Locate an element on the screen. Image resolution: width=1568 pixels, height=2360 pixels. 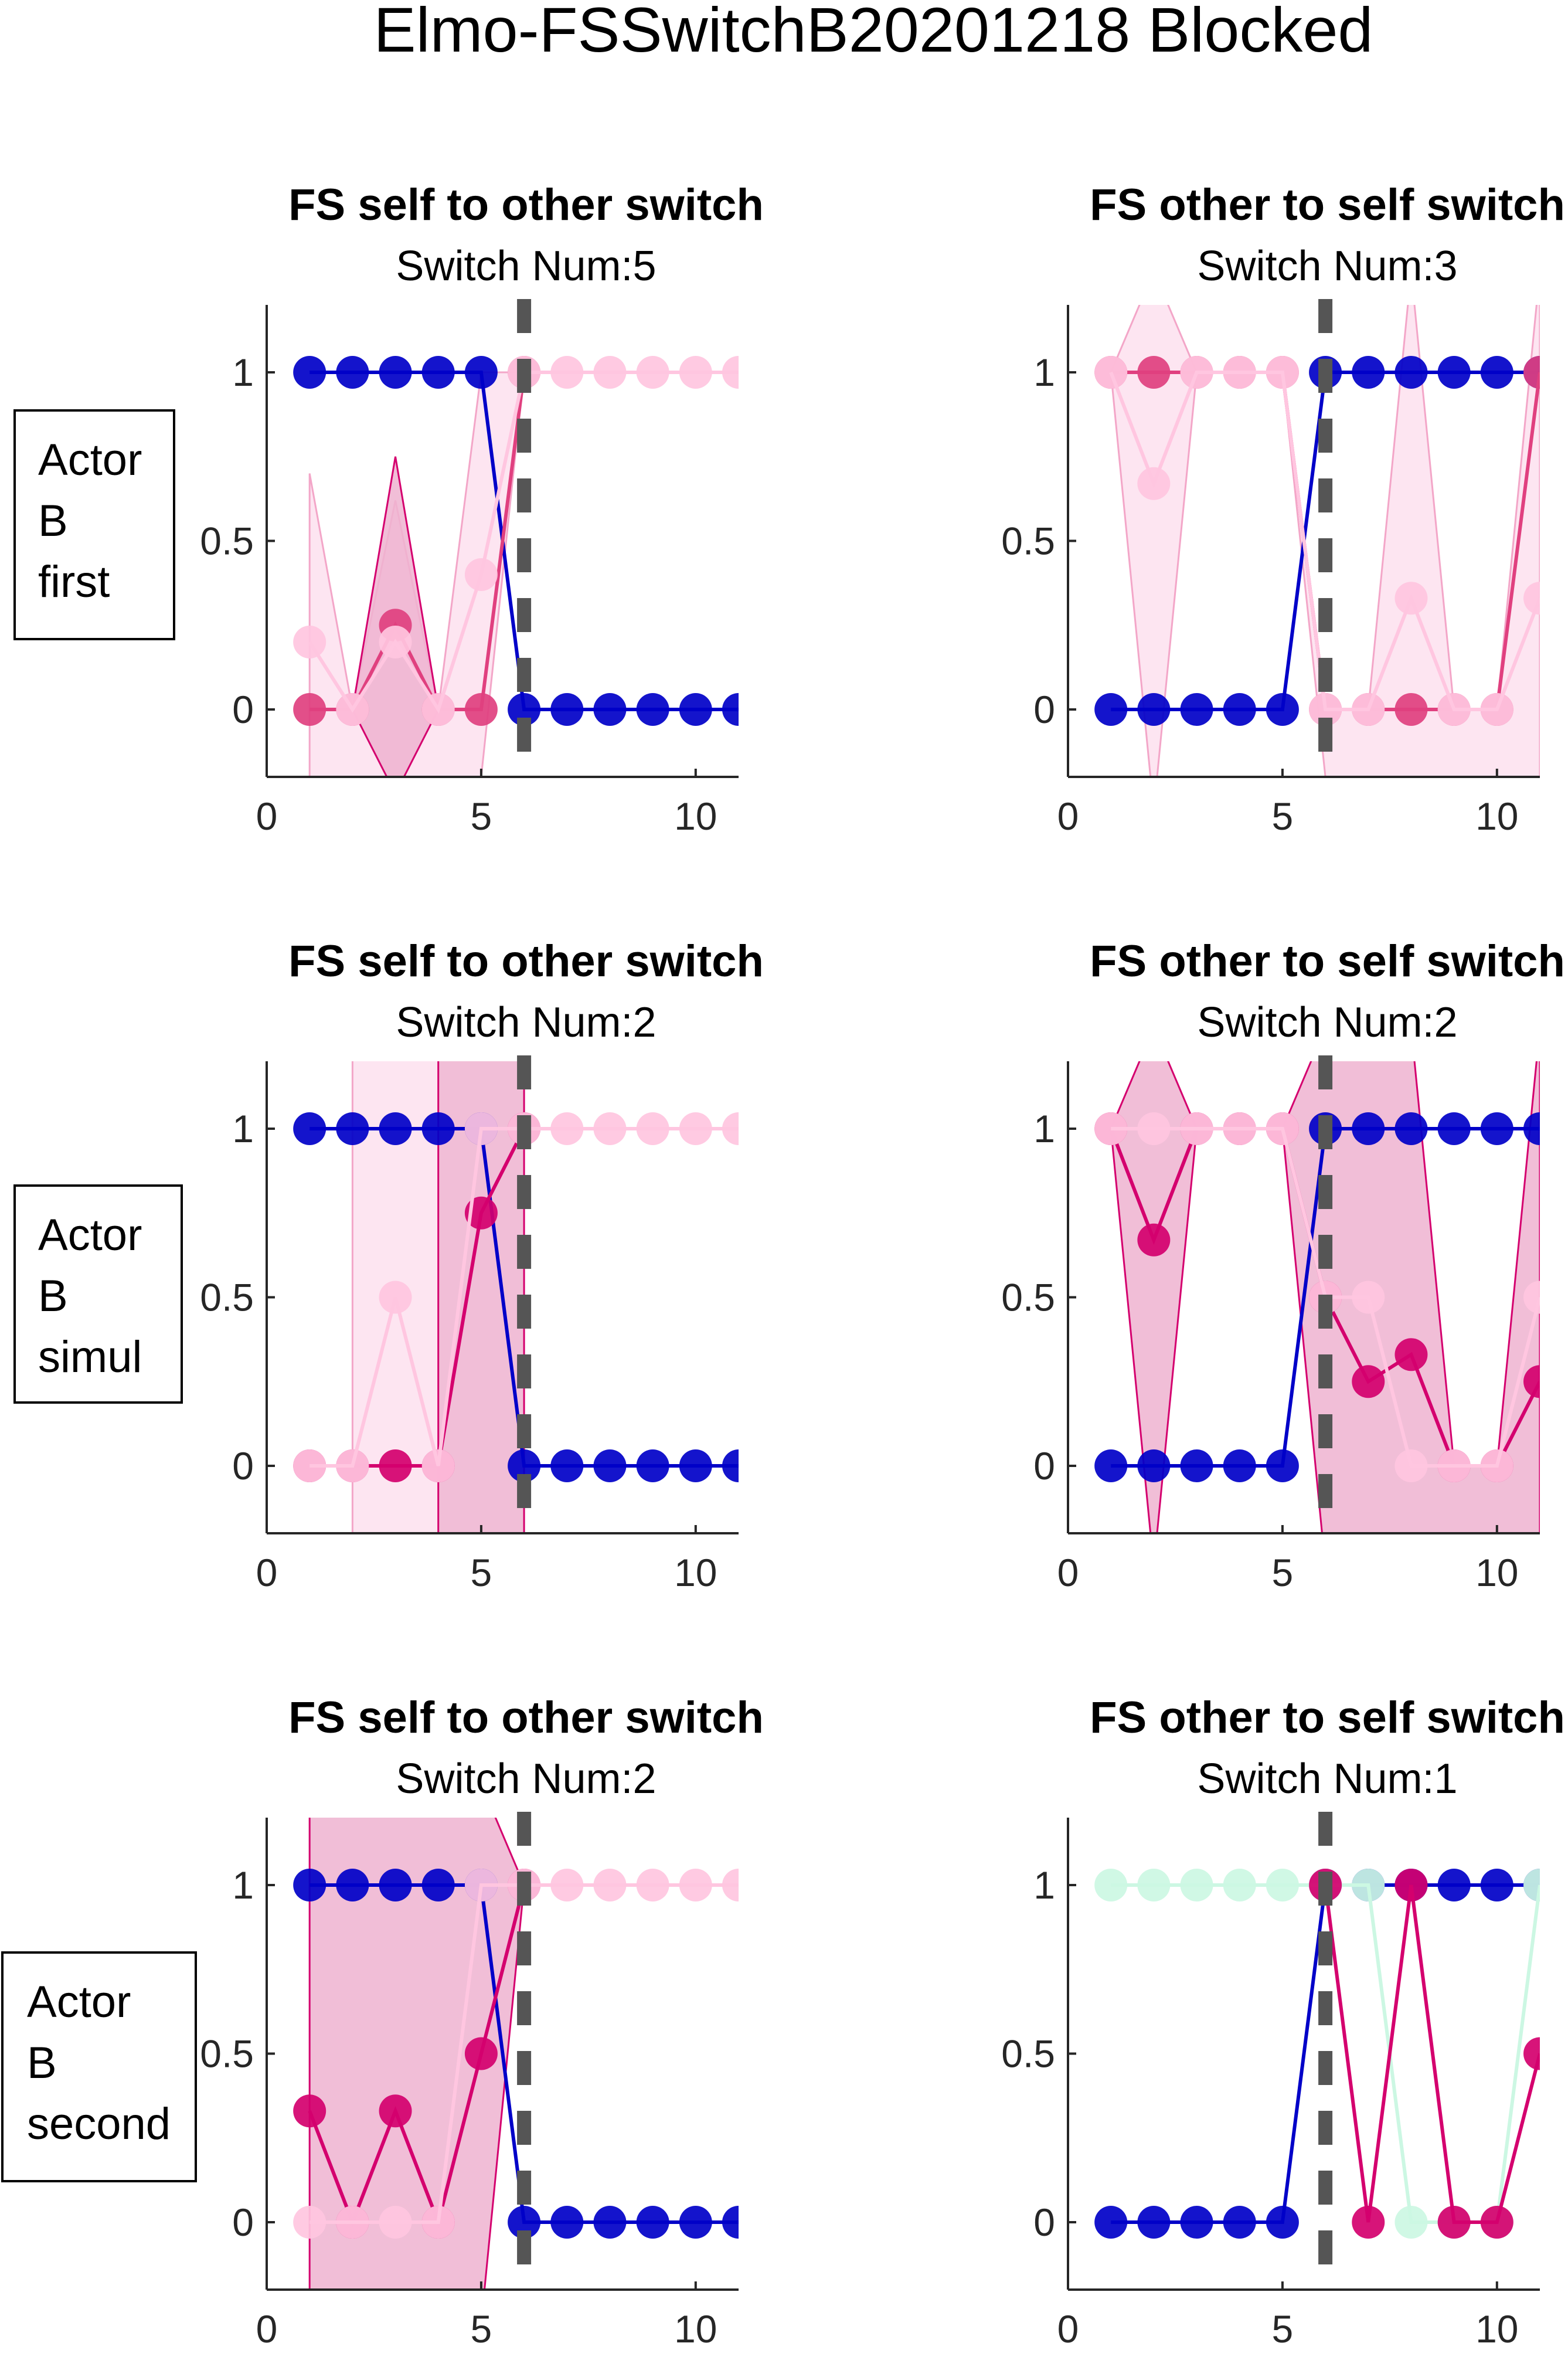
panel-subtitle: Switch Num:1 is located at coordinates (1327, 1779).